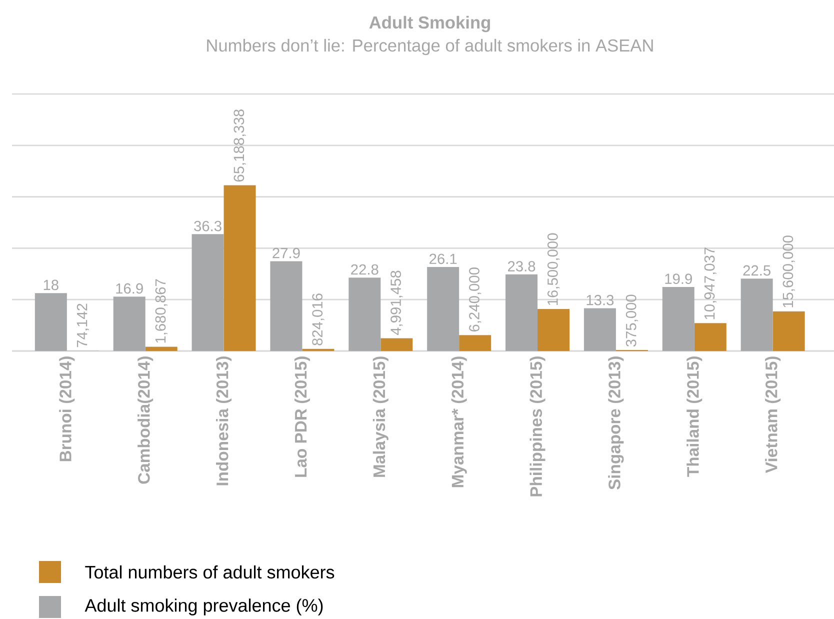 The image size is (834, 619). What do you see at coordinates (475, 300) in the screenshot?
I see `data-label: 6,240,000` at bounding box center [475, 300].